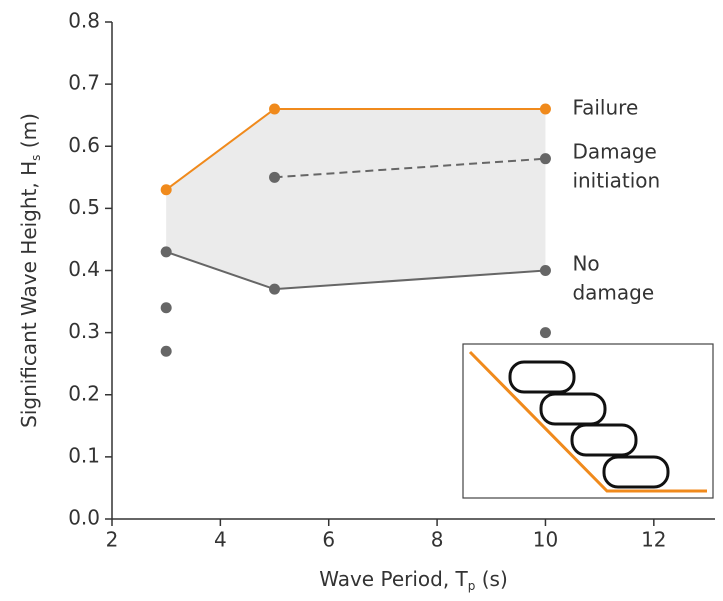 The height and width of the screenshot is (601, 723). Describe the element at coordinates (29, 133) in the screenshot. I see `y-axis-label-part: (m)` at that location.